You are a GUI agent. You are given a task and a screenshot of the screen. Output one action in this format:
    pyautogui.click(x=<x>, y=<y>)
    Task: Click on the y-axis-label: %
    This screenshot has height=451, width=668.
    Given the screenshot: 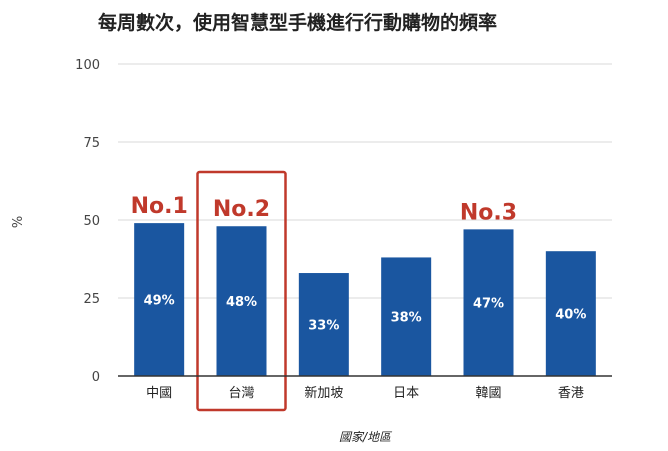 What is the action you would take?
    pyautogui.click(x=18, y=222)
    